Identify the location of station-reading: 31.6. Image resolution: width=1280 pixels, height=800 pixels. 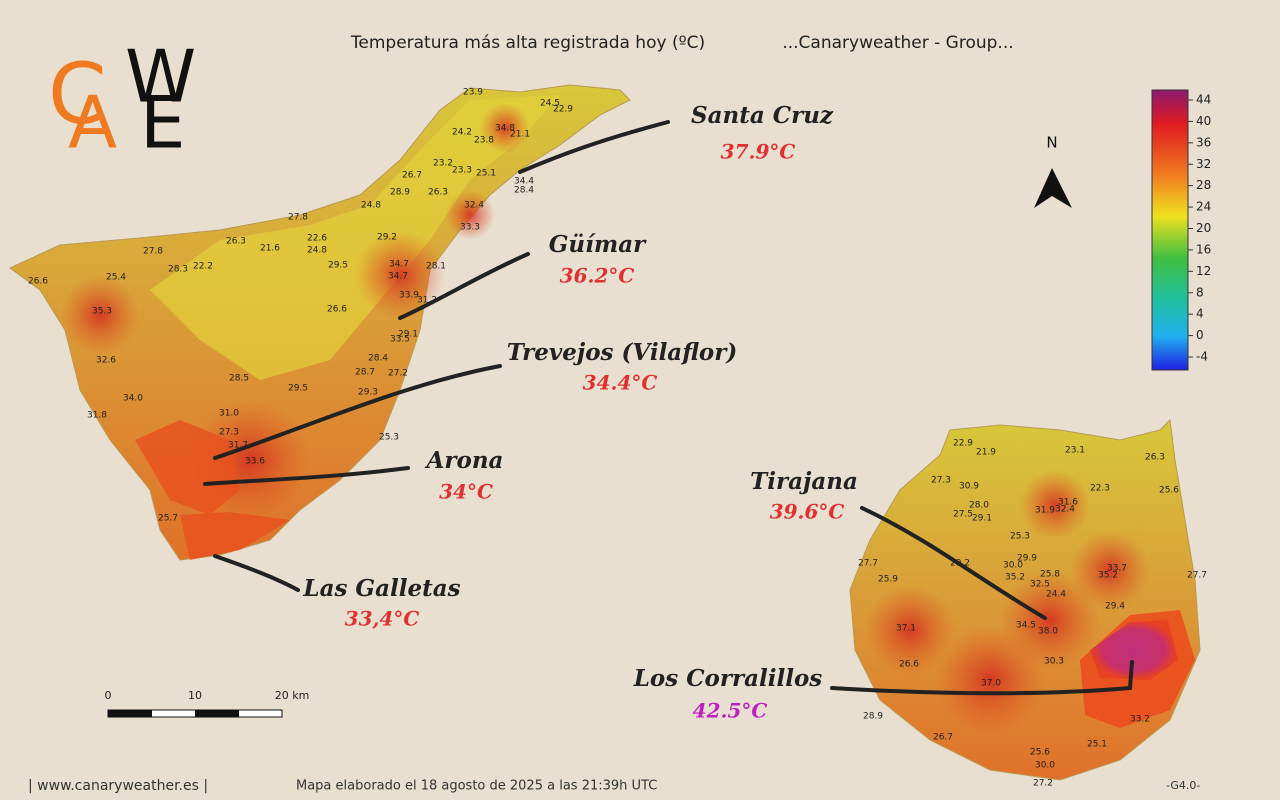
(1068, 503).